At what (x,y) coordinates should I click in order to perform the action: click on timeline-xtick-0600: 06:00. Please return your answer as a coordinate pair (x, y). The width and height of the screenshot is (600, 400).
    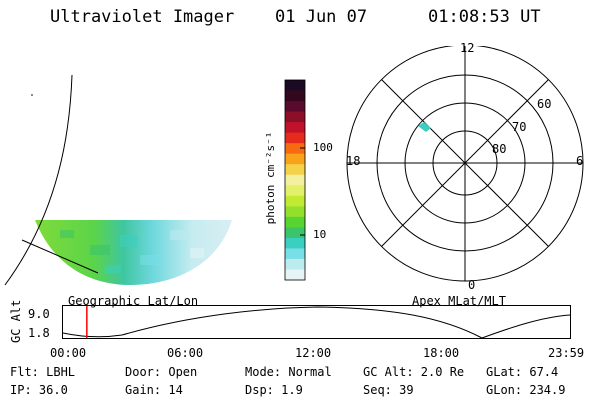
    Looking at the image, I should click on (185, 353).